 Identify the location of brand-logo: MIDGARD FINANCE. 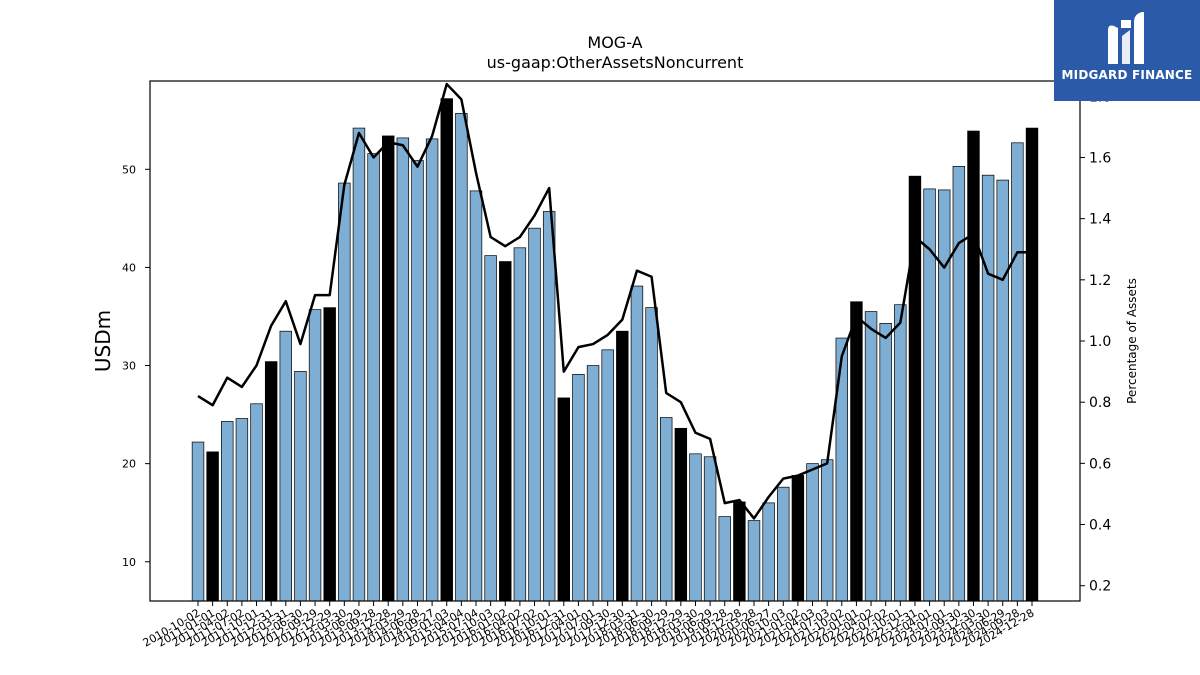
(1127, 50).